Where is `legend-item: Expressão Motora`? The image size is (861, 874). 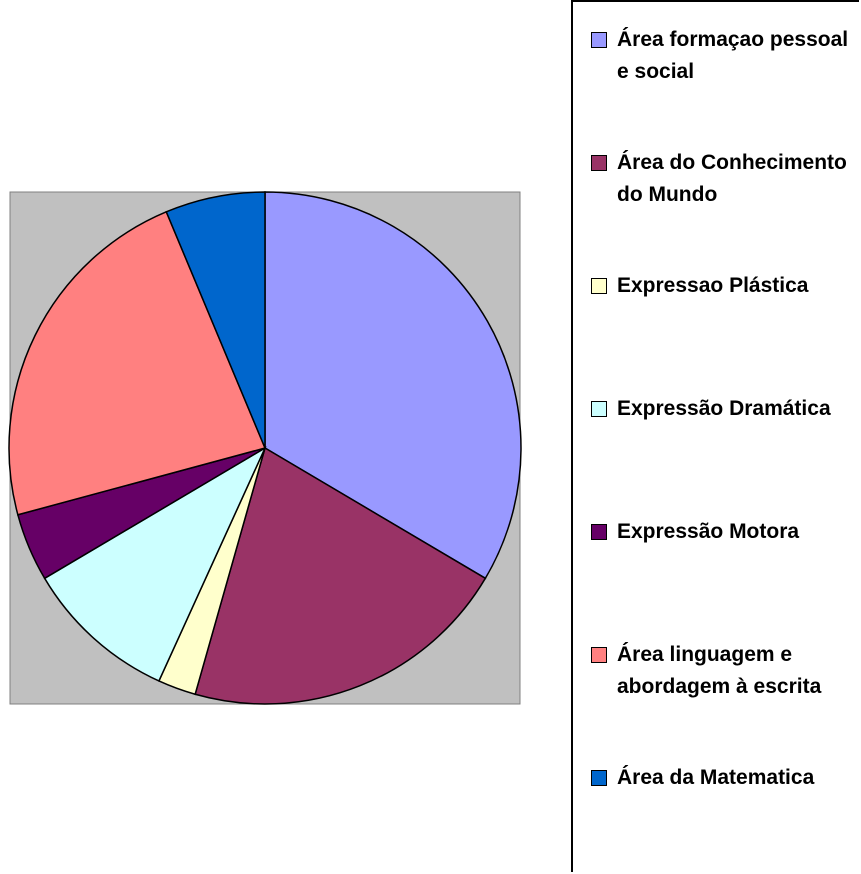
legend-item: Expressão Motora is located at coordinates (724, 532).